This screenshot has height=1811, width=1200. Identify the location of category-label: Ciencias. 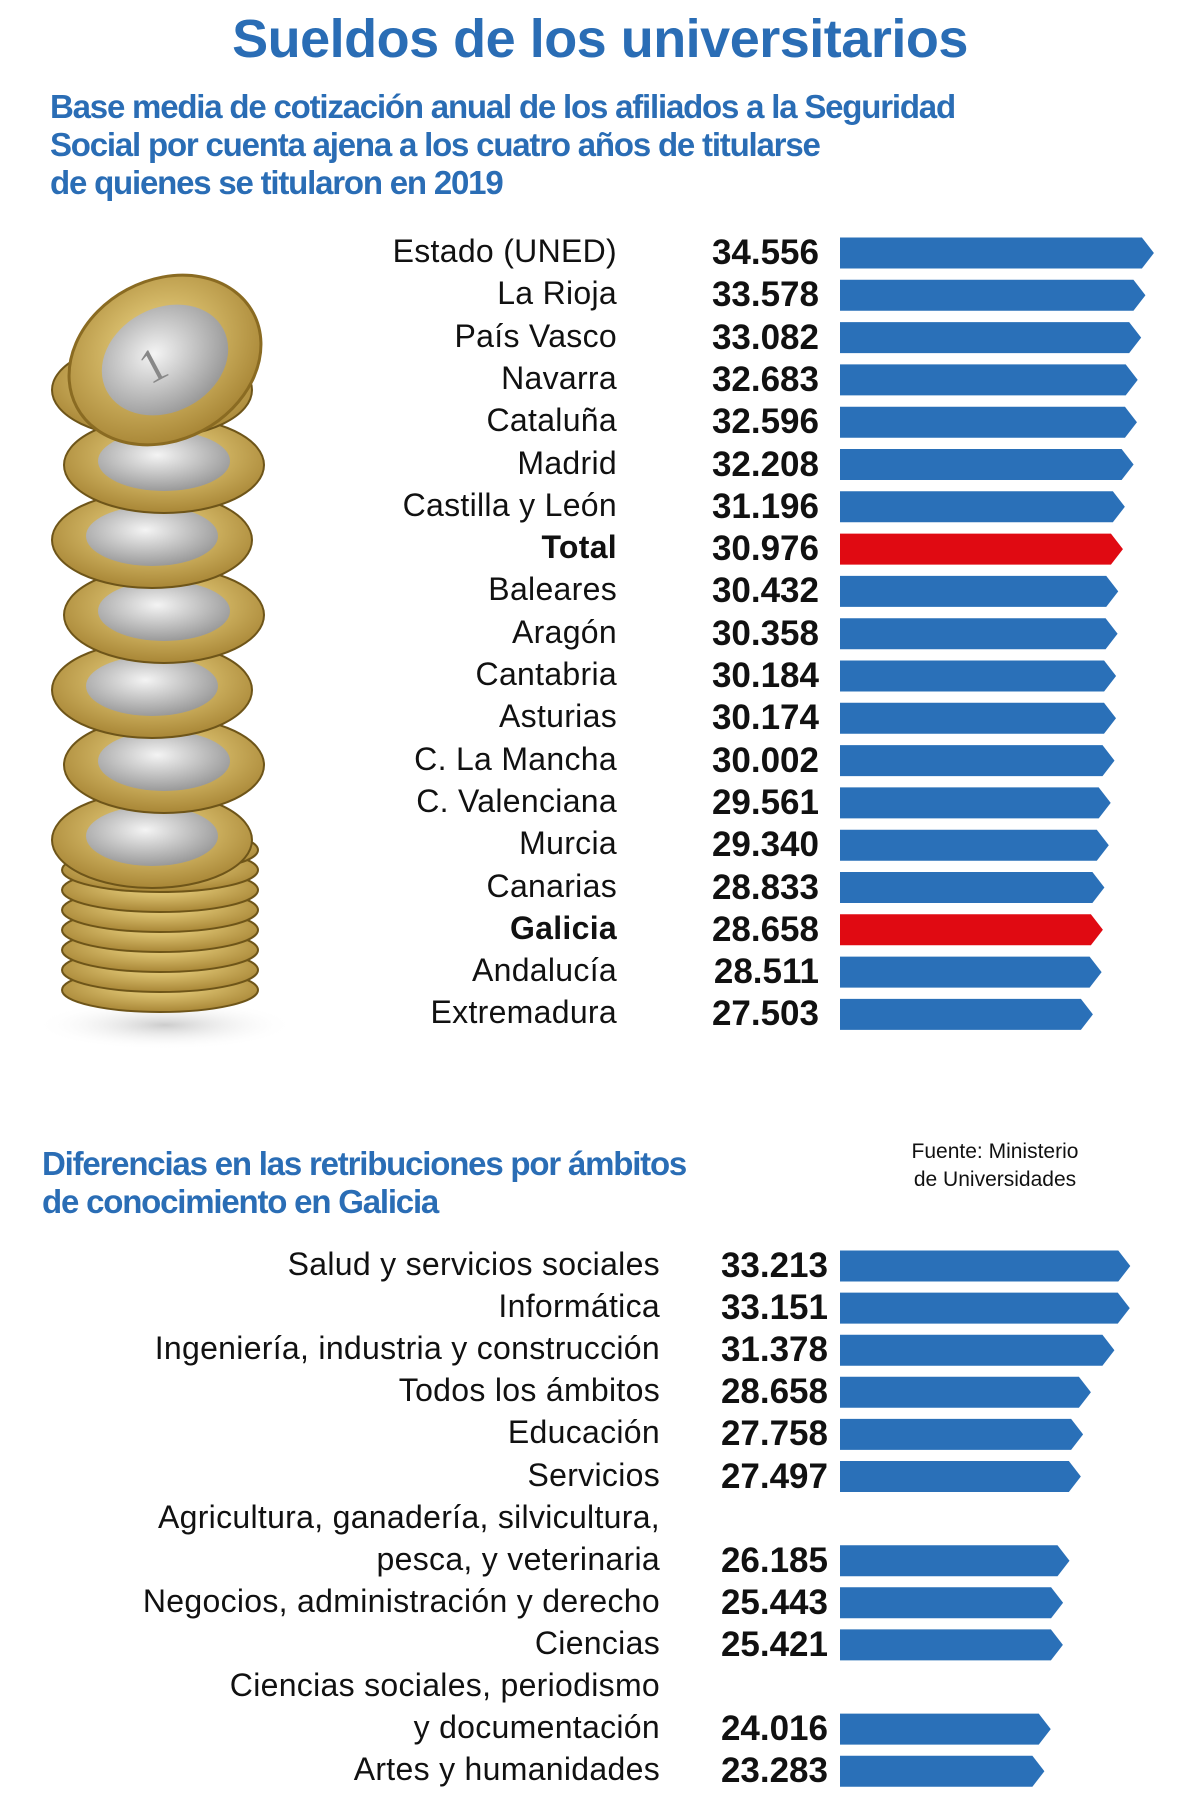
(597, 1642).